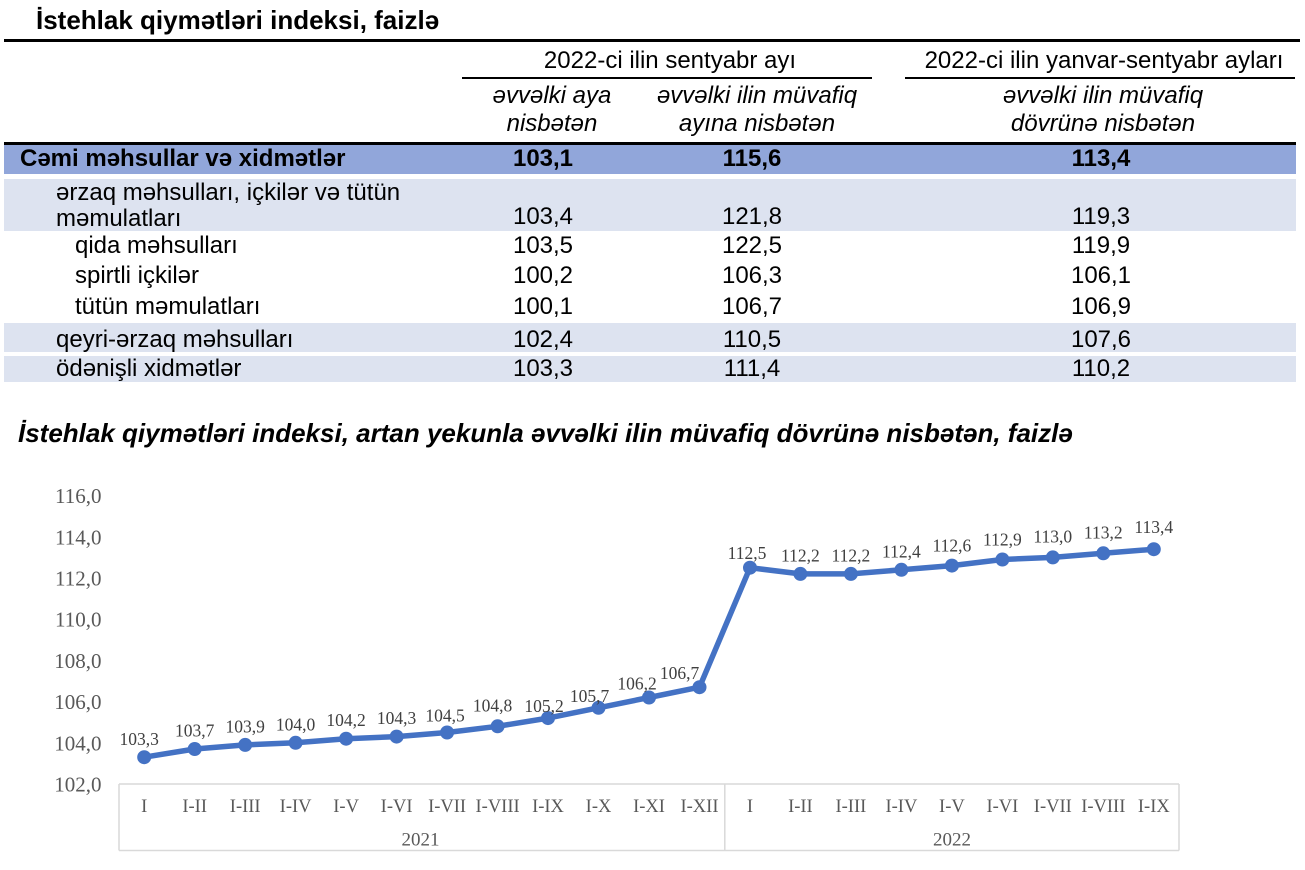 The height and width of the screenshot is (870, 1305). I want to click on svg-text: 2022, so click(952, 840).